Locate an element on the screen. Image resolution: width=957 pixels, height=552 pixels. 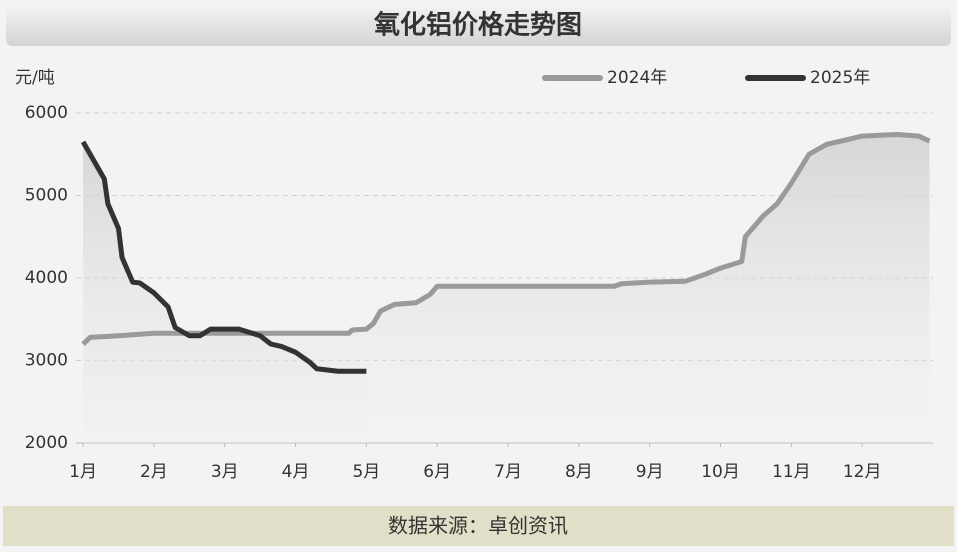
line is located at coordinates (223, 257).